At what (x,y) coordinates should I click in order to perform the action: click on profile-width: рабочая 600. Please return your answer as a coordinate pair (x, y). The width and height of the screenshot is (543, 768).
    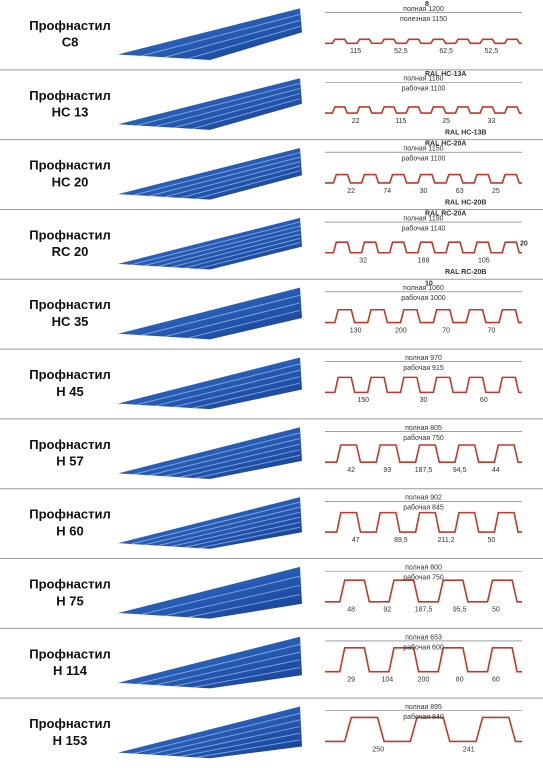
    Looking at the image, I should click on (423, 647).